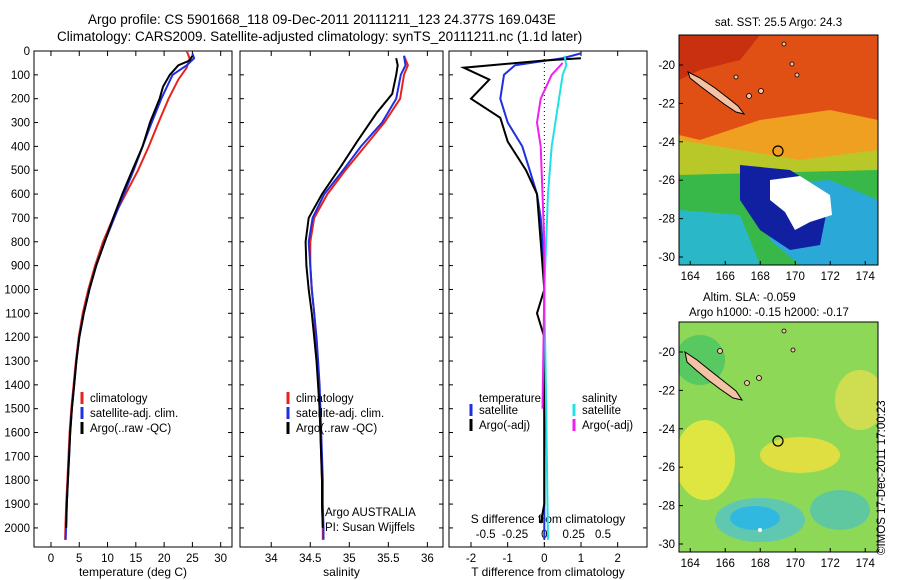 This screenshot has height=580, width=900. I want to click on argo-position-marker, so click(778, 151).